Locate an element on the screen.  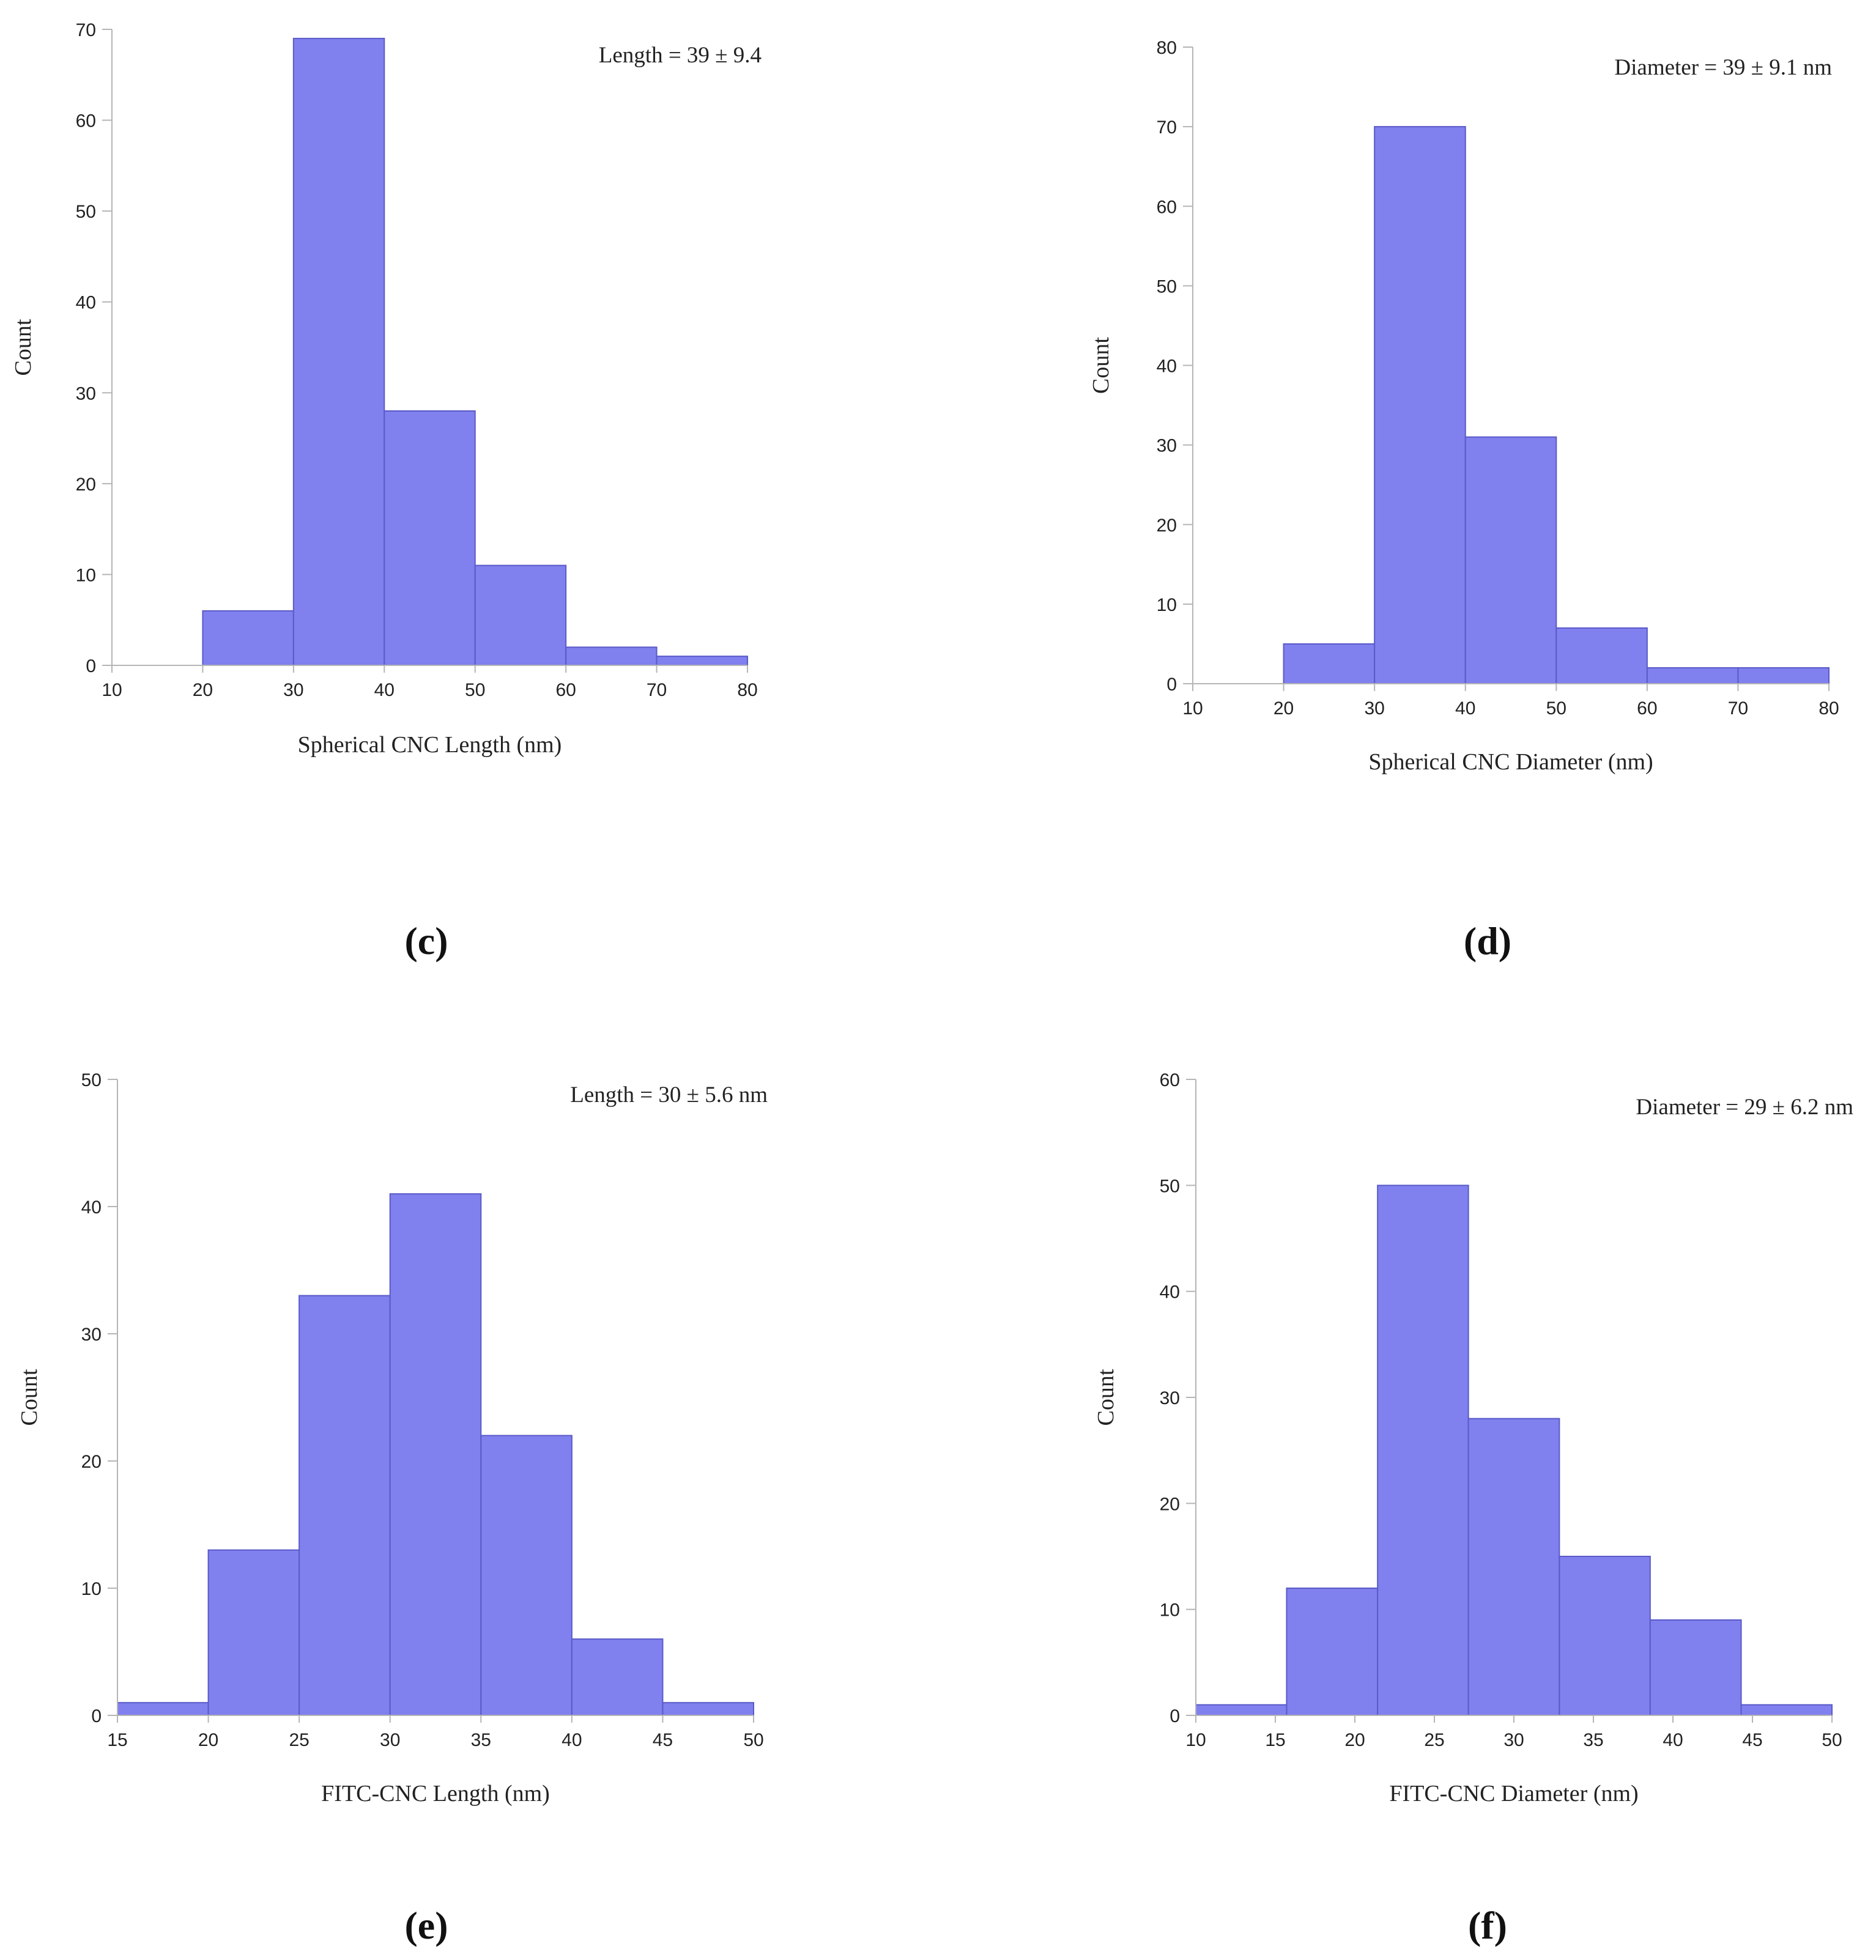
x-axis-title: FITC-CNC Diameter (nm) is located at coordinates (1513, 1794).